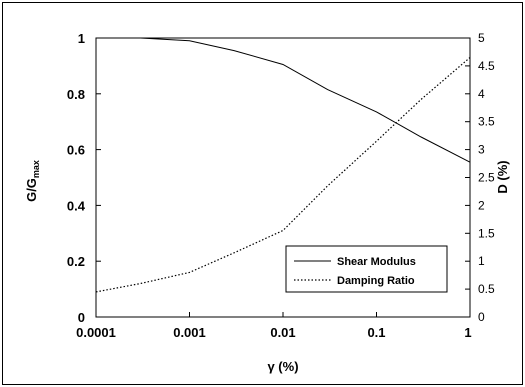 The width and height of the screenshot is (525, 387). What do you see at coordinates (481, 261) in the screenshot?
I see `y-right-tick-label: 1` at bounding box center [481, 261].